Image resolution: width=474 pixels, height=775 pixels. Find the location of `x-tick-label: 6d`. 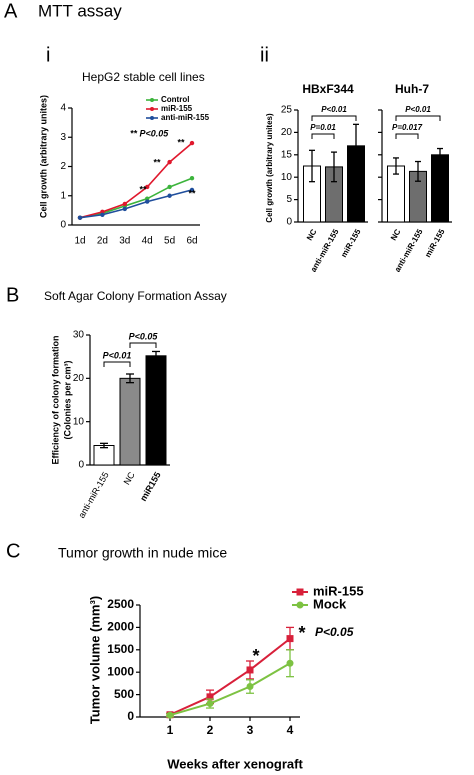

x-tick-label: 6d is located at coordinates (191, 241).